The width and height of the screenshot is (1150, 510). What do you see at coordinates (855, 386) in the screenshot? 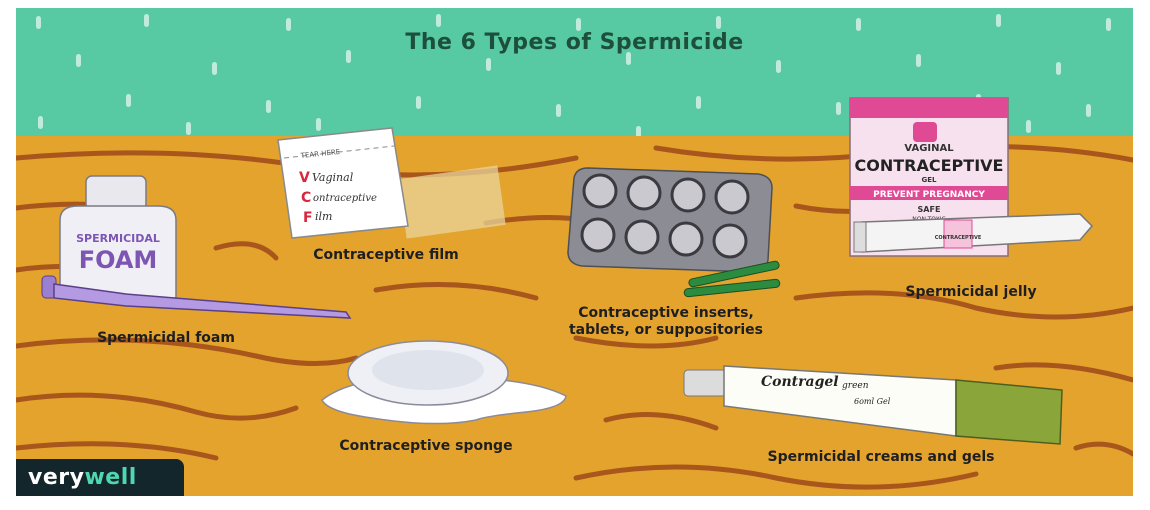
I see `cream-tube-line-2: green` at bounding box center [855, 386].